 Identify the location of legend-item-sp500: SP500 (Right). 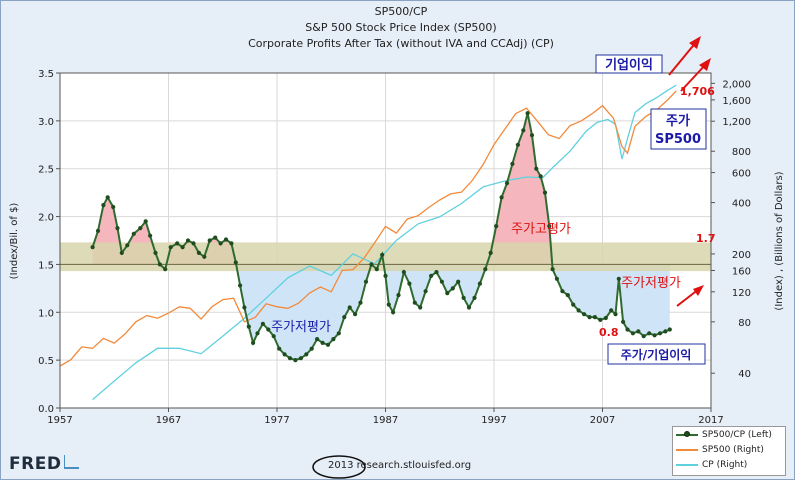
(729, 450).